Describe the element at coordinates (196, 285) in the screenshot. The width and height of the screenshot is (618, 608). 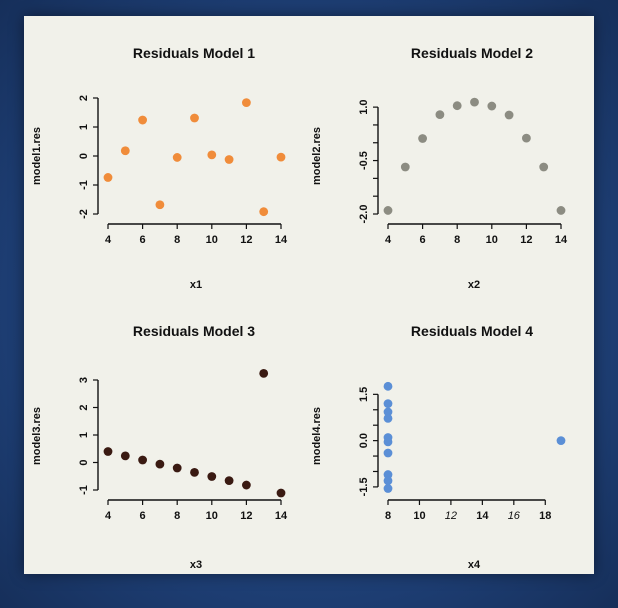
I see `x-axis-label: x1` at that location.